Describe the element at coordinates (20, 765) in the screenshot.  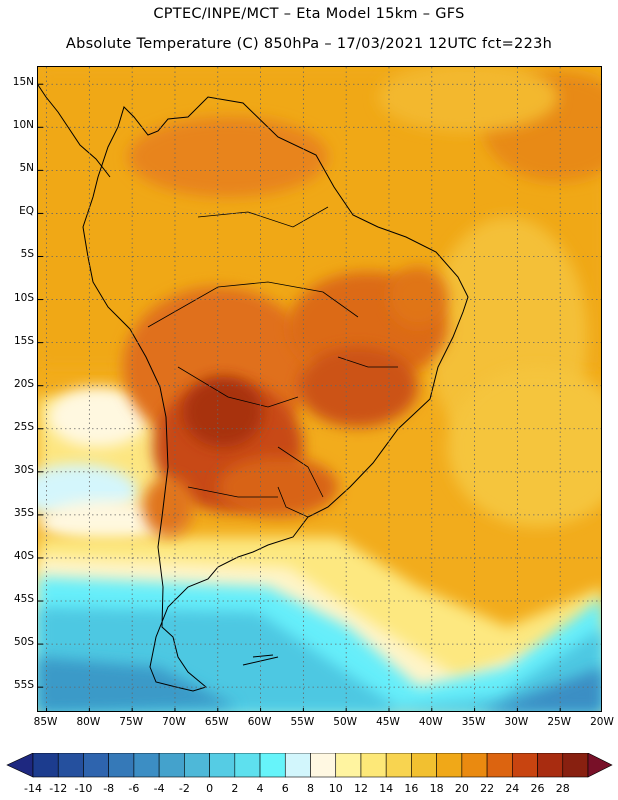
I see `colorbar-min-arrow` at that location.